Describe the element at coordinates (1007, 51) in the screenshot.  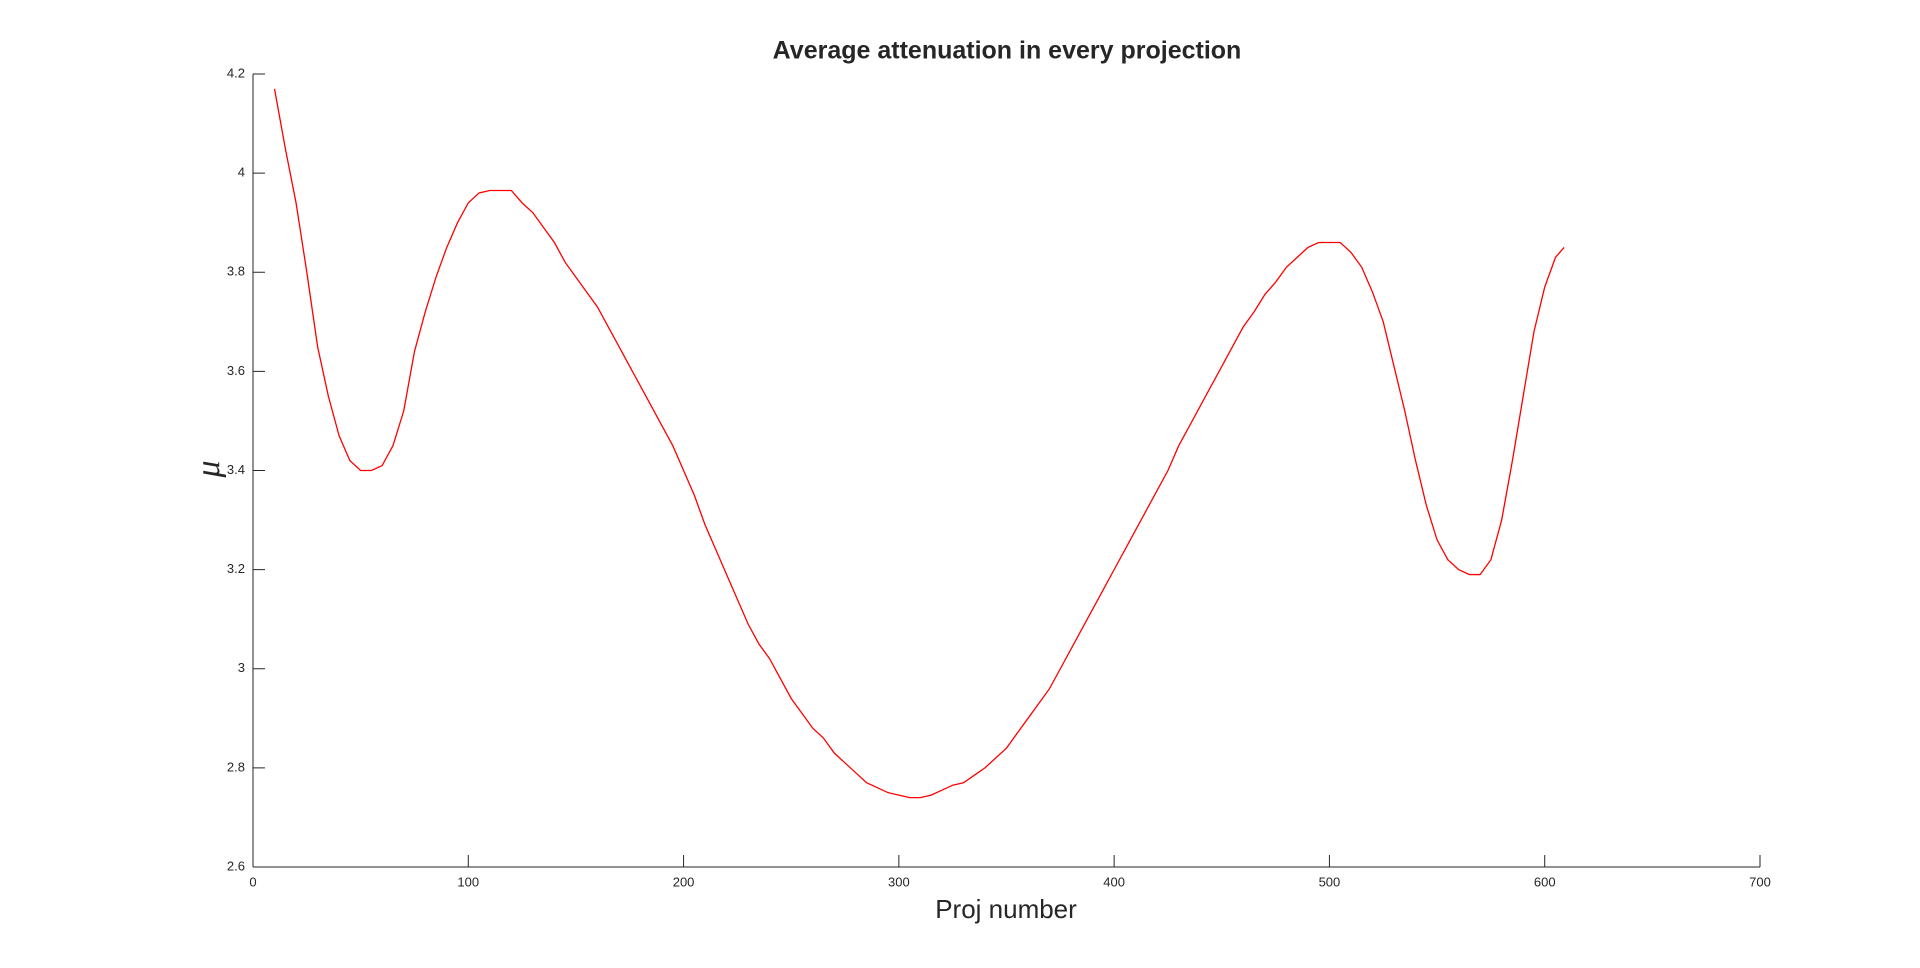
I see `chart-title: Average attenuation in every projection` at that location.